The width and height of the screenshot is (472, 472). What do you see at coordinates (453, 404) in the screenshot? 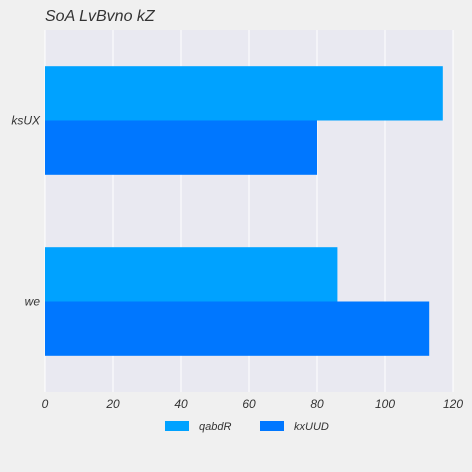
I see `x-tick-label: 120` at bounding box center [453, 404].